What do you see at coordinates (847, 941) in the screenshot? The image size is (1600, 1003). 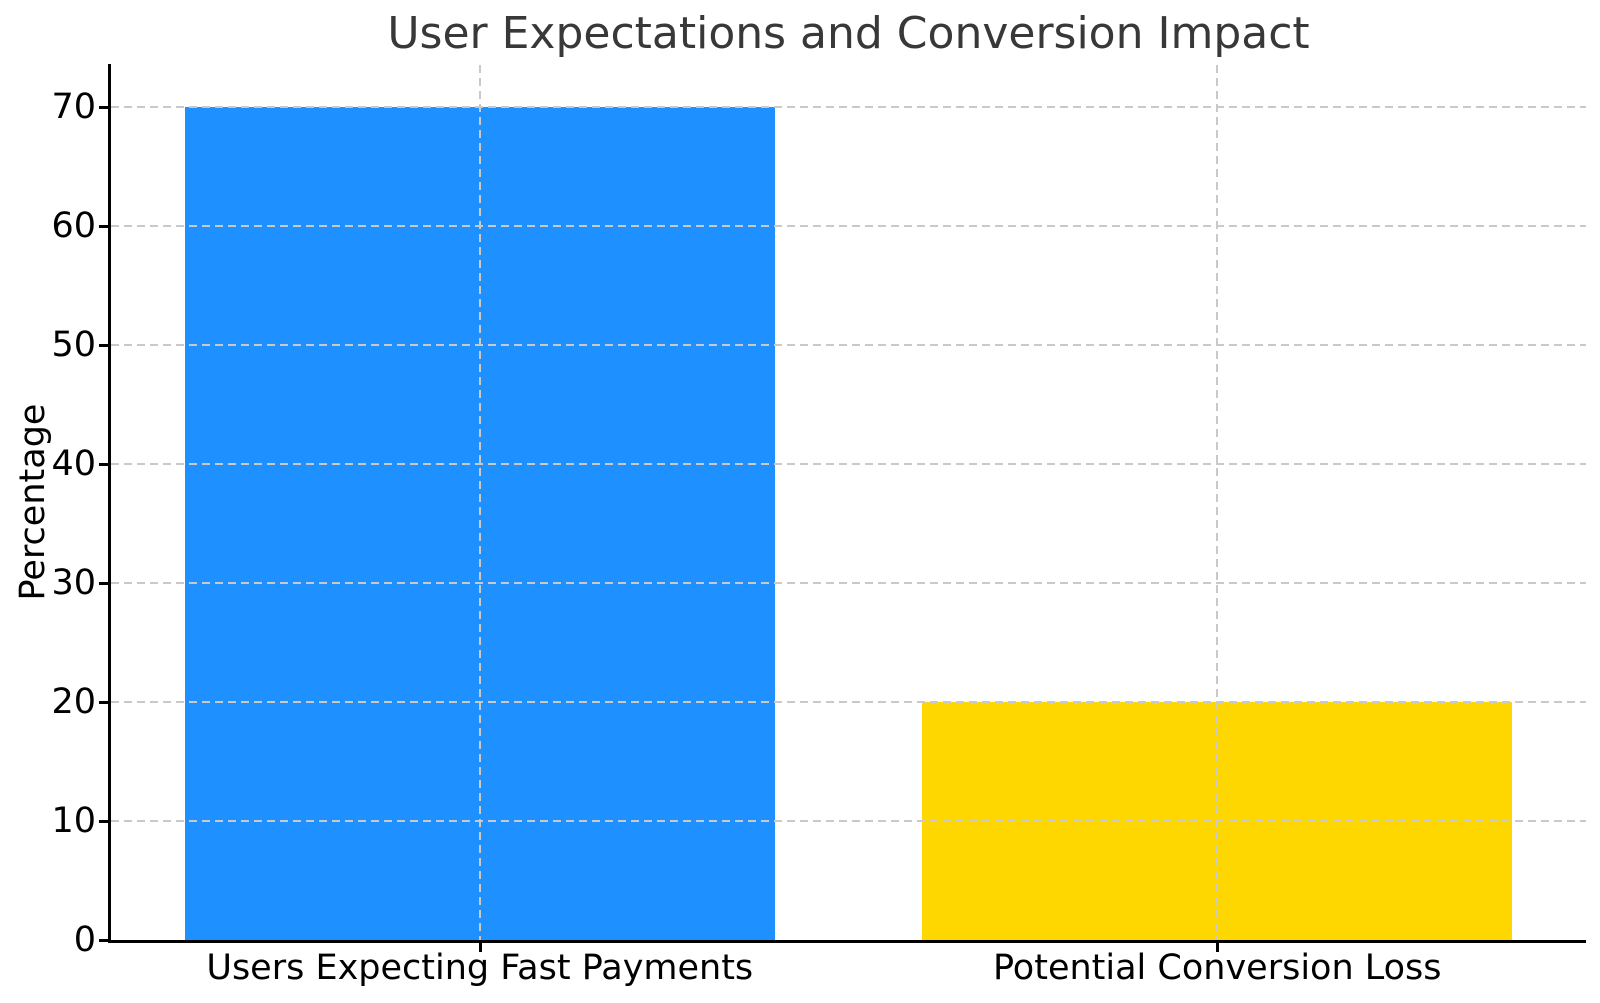 I see `x-axis-spine` at bounding box center [847, 941].